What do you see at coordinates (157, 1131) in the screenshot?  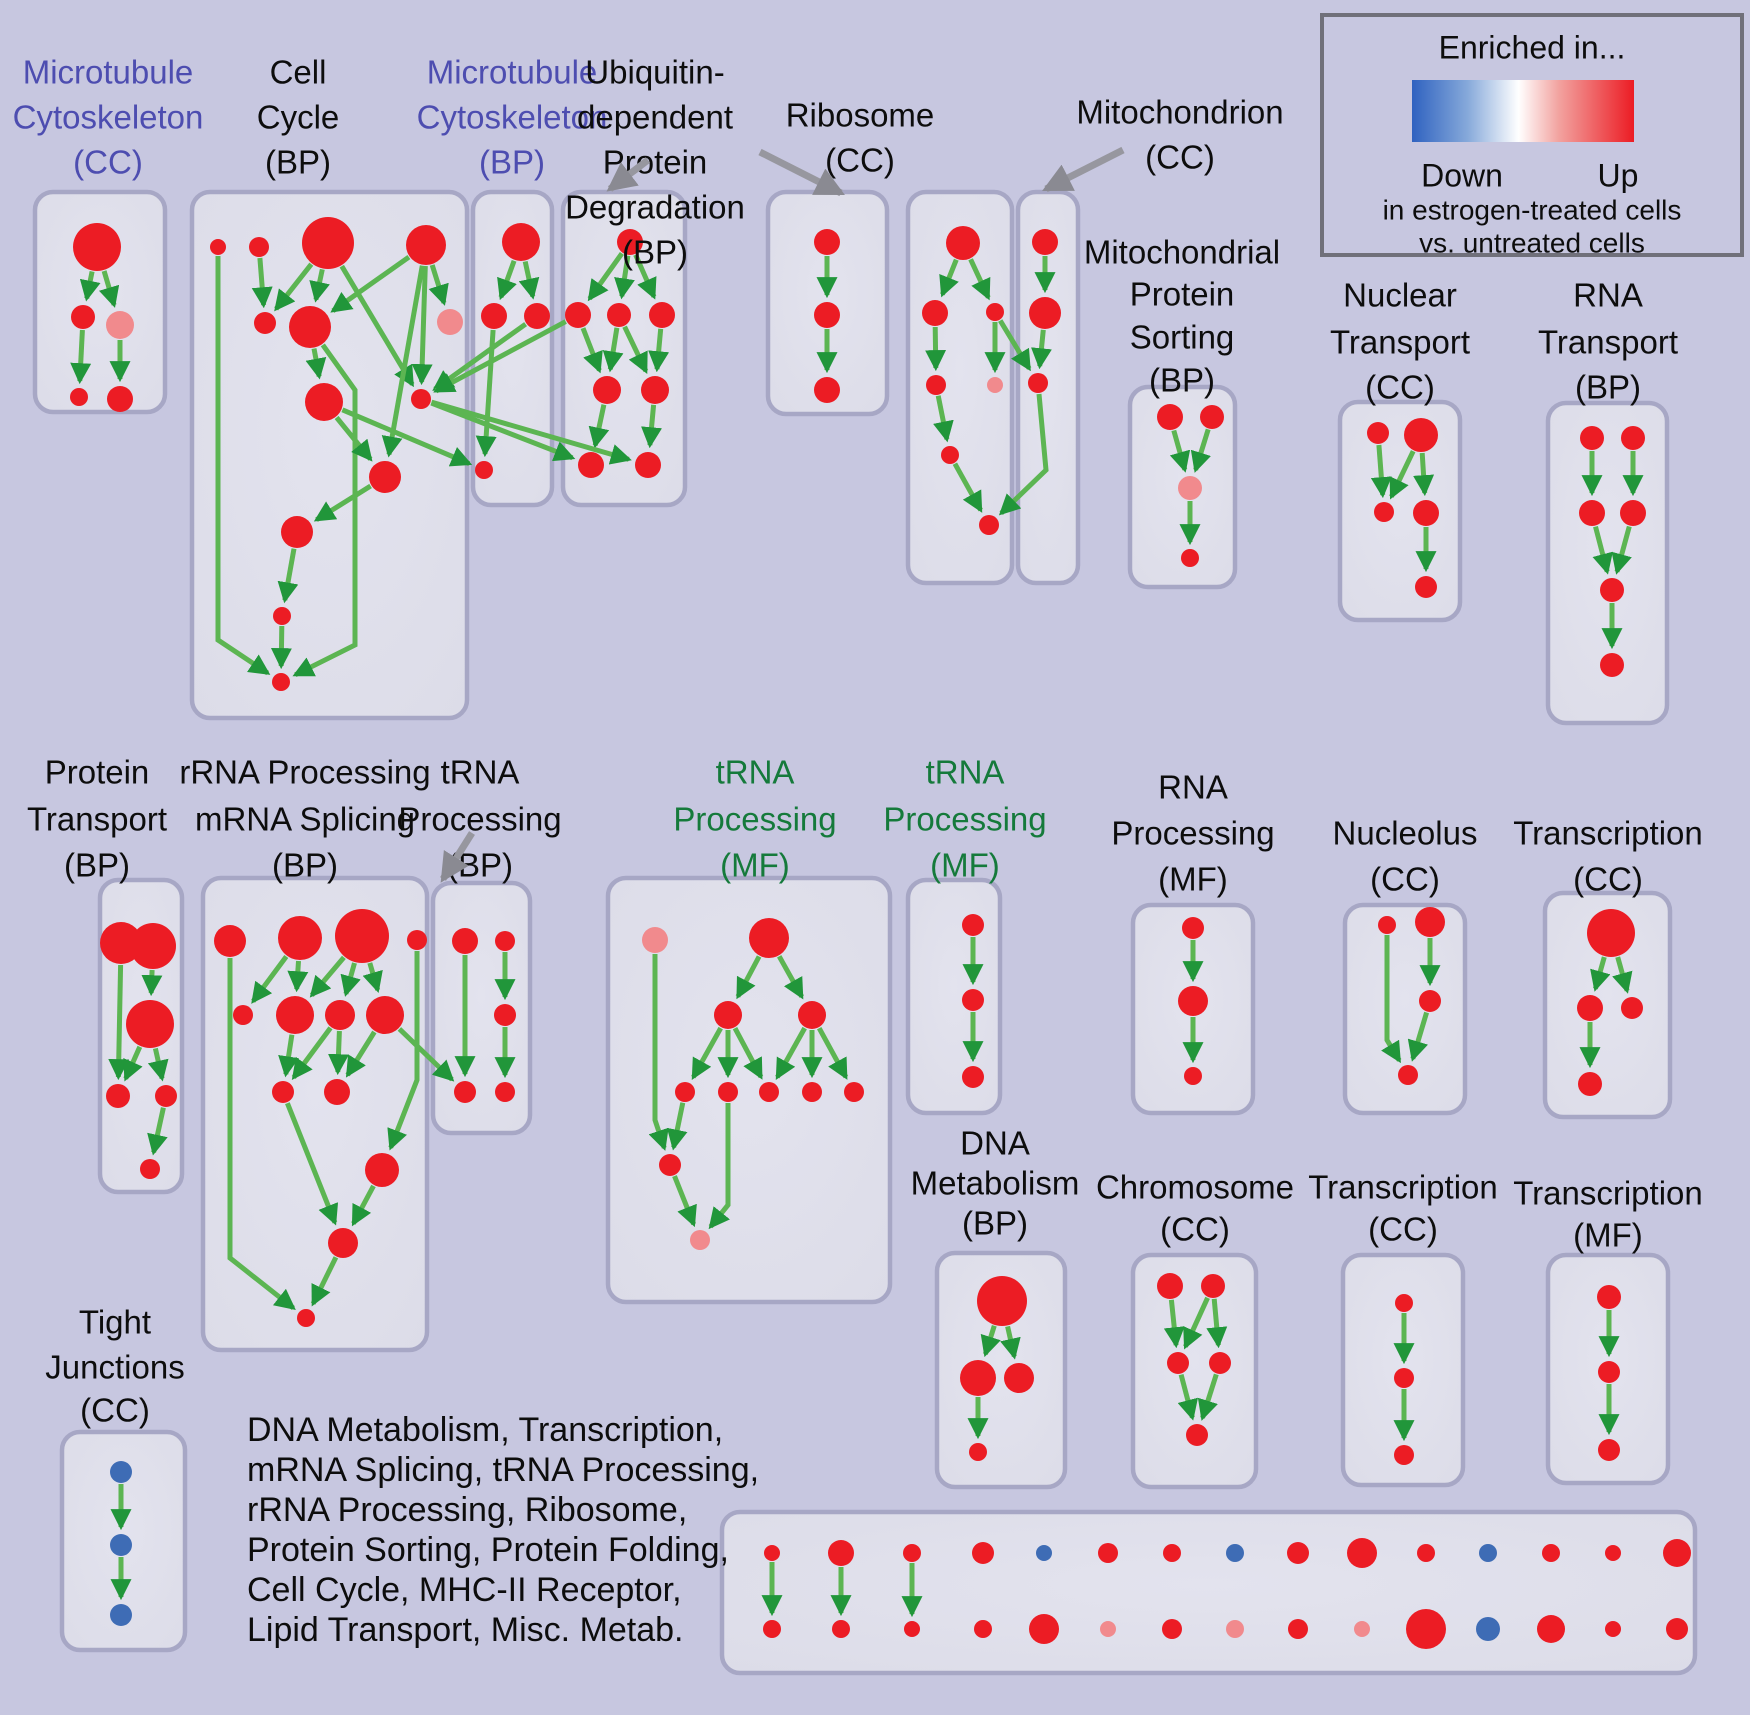 I see `edge-protein-transport-bp` at bounding box center [157, 1131].